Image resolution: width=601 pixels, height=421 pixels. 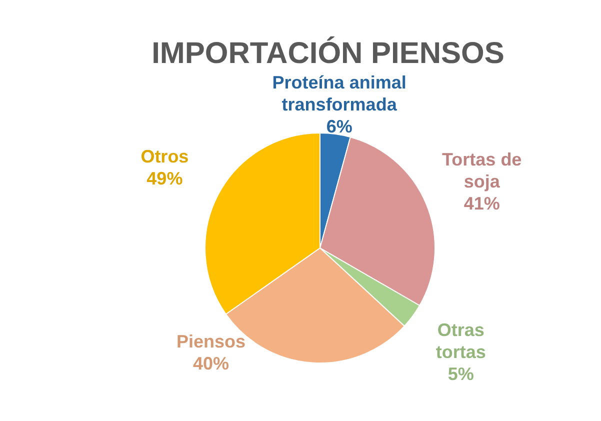 What do you see at coordinates (211, 342) in the screenshot?
I see `slice-label: Piensos` at bounding box center [211, 342].